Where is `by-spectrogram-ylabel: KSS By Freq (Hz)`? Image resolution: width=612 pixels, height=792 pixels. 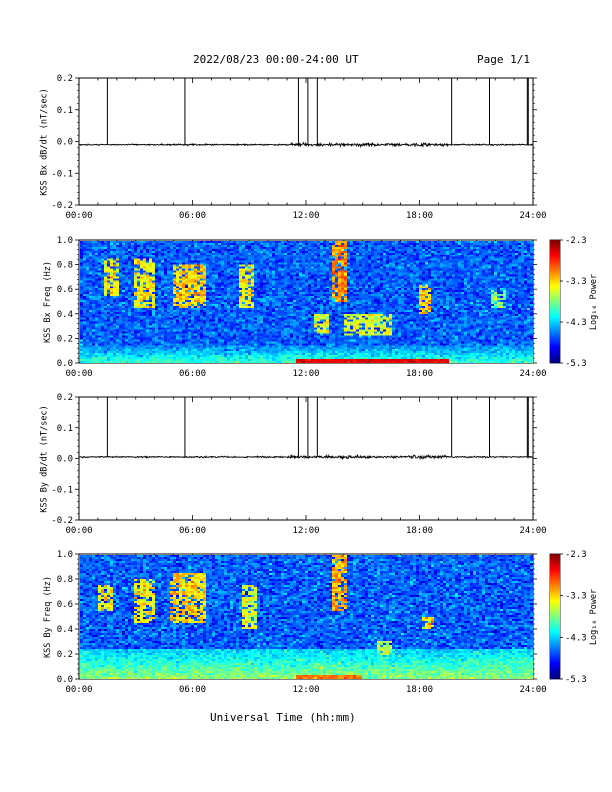 by-spectrogram-ylabel: KSS By Freq (Hz) is located at coordinates (47, 616).